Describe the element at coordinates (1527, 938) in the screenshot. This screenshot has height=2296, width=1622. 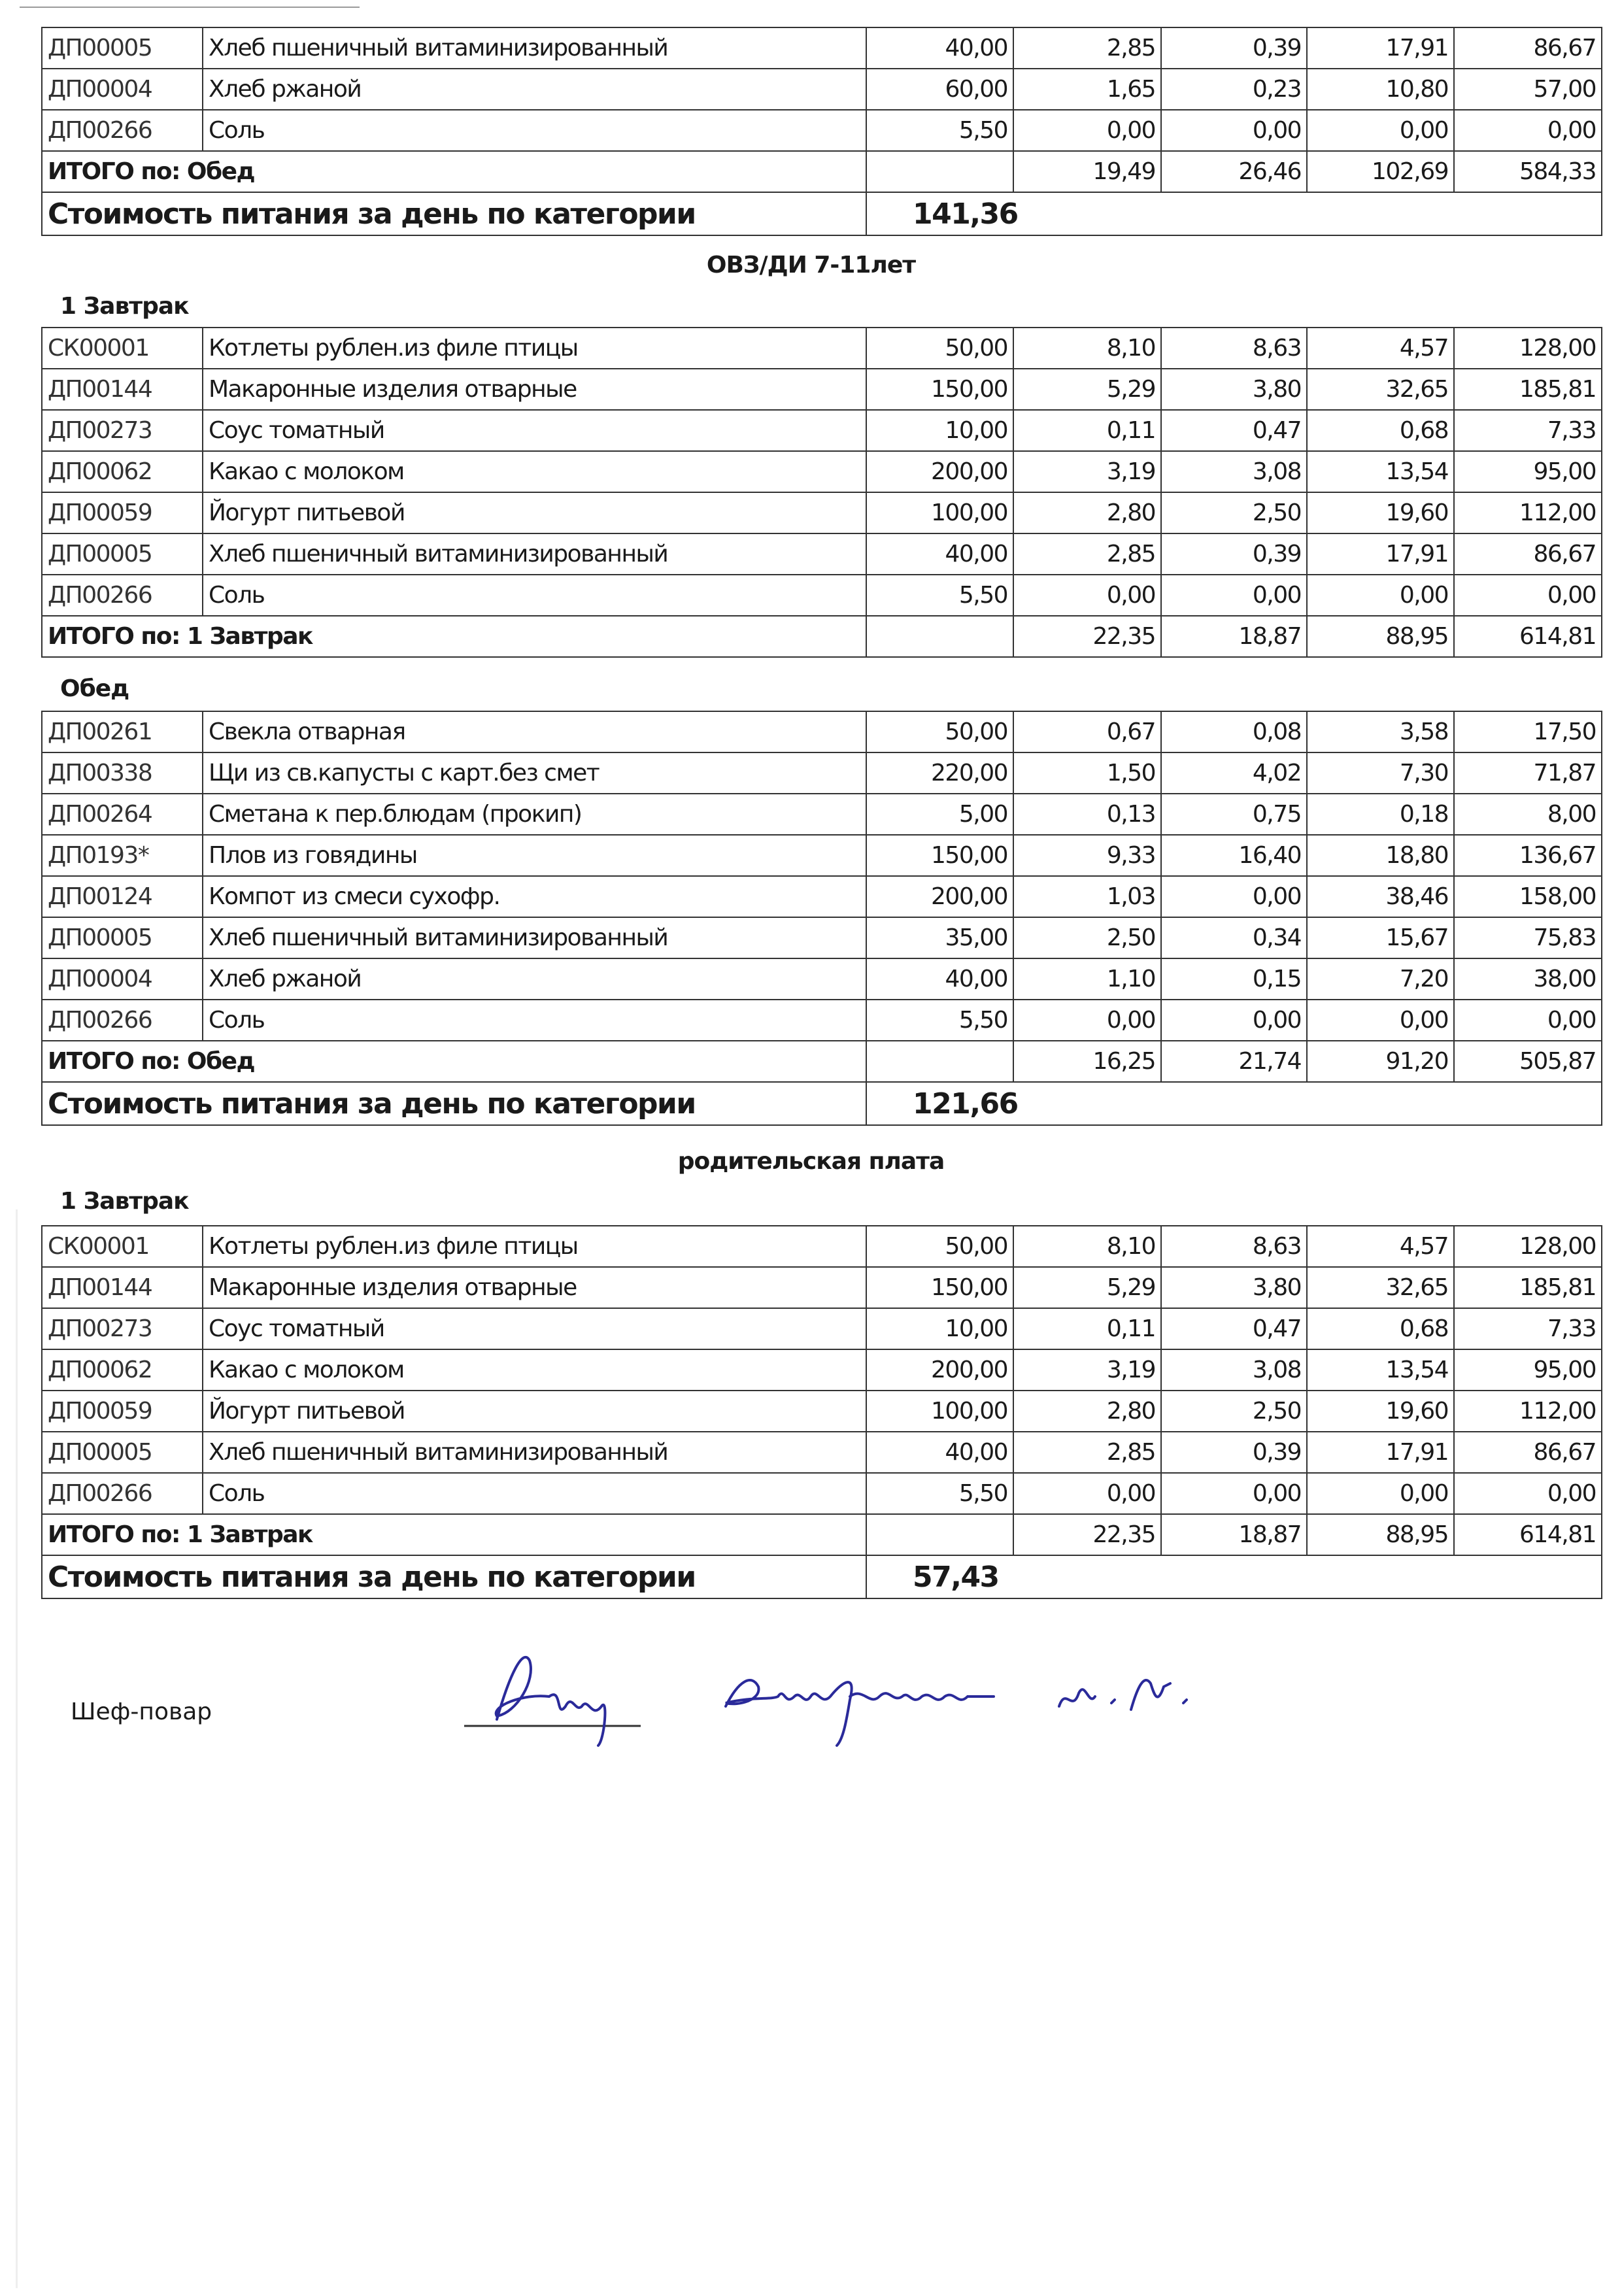
I see `item-calories: 75,83` at that location.